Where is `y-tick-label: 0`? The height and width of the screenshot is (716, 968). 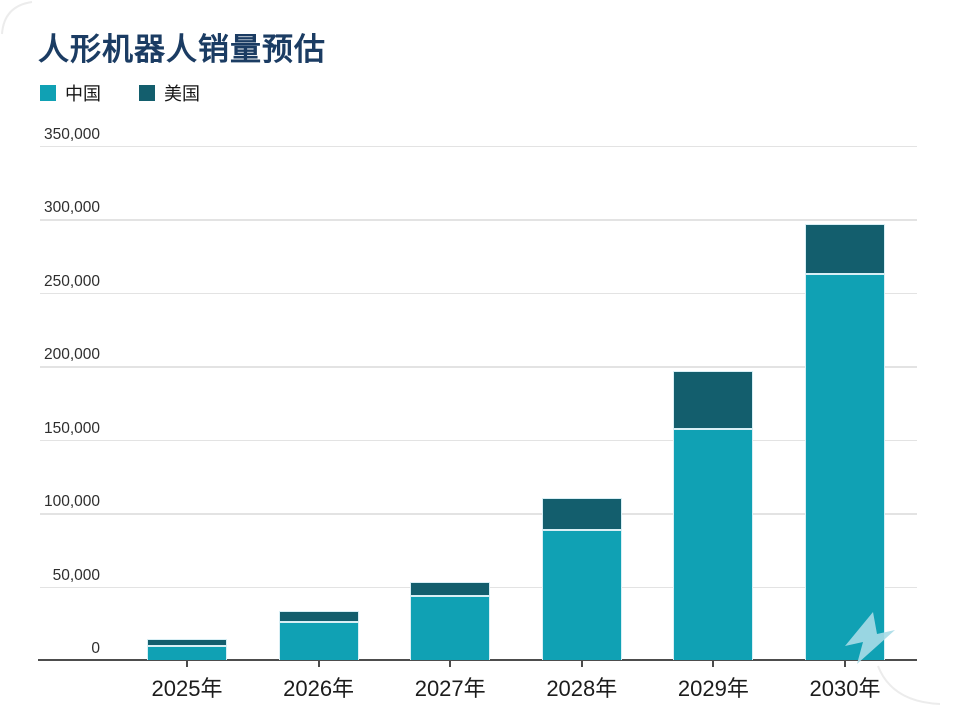 y-tick-label: 0 is located at coordinates (95, 648).